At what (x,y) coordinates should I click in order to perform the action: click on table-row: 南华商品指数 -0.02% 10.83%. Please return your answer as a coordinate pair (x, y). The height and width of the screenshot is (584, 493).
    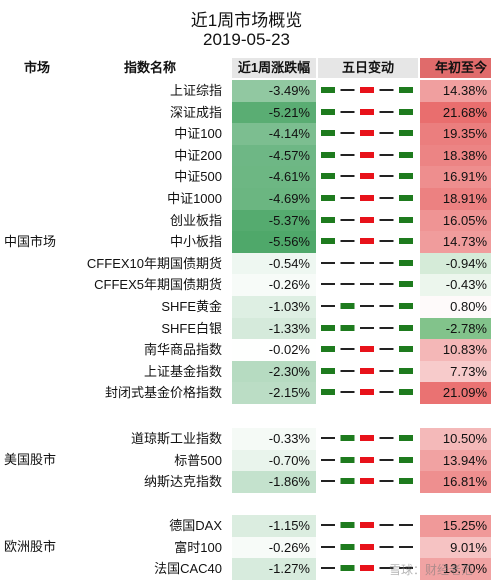
    Looking at the image, I should click on (246, 350).